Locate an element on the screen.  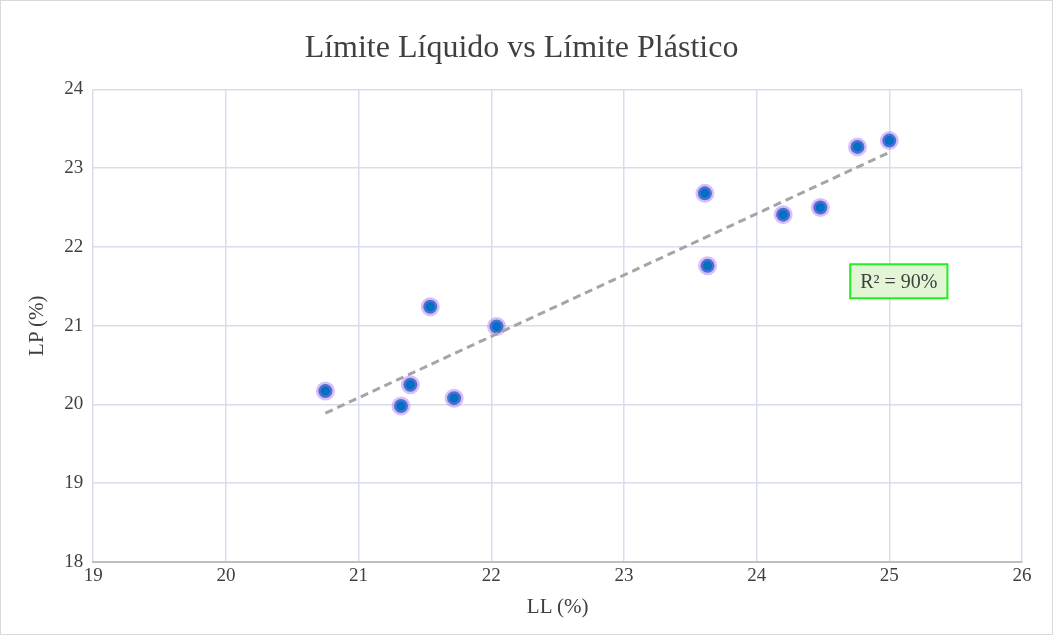
x-tick-label: 22 is located at coordinates (491, 575).